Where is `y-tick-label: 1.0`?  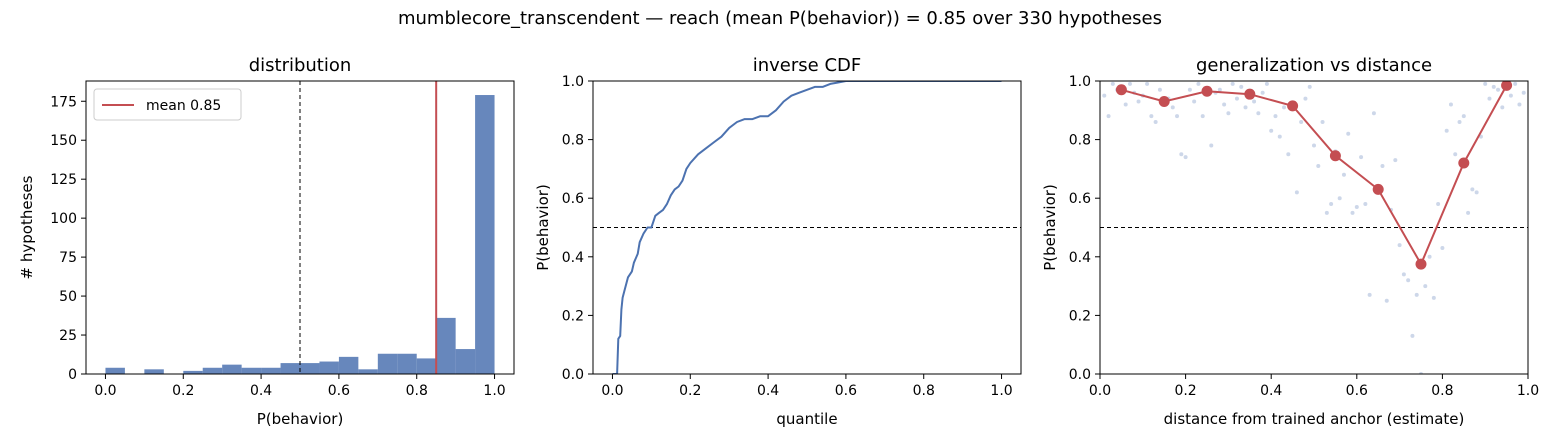 y-tick-label: 1.0 is located at coordinates (573, 82).